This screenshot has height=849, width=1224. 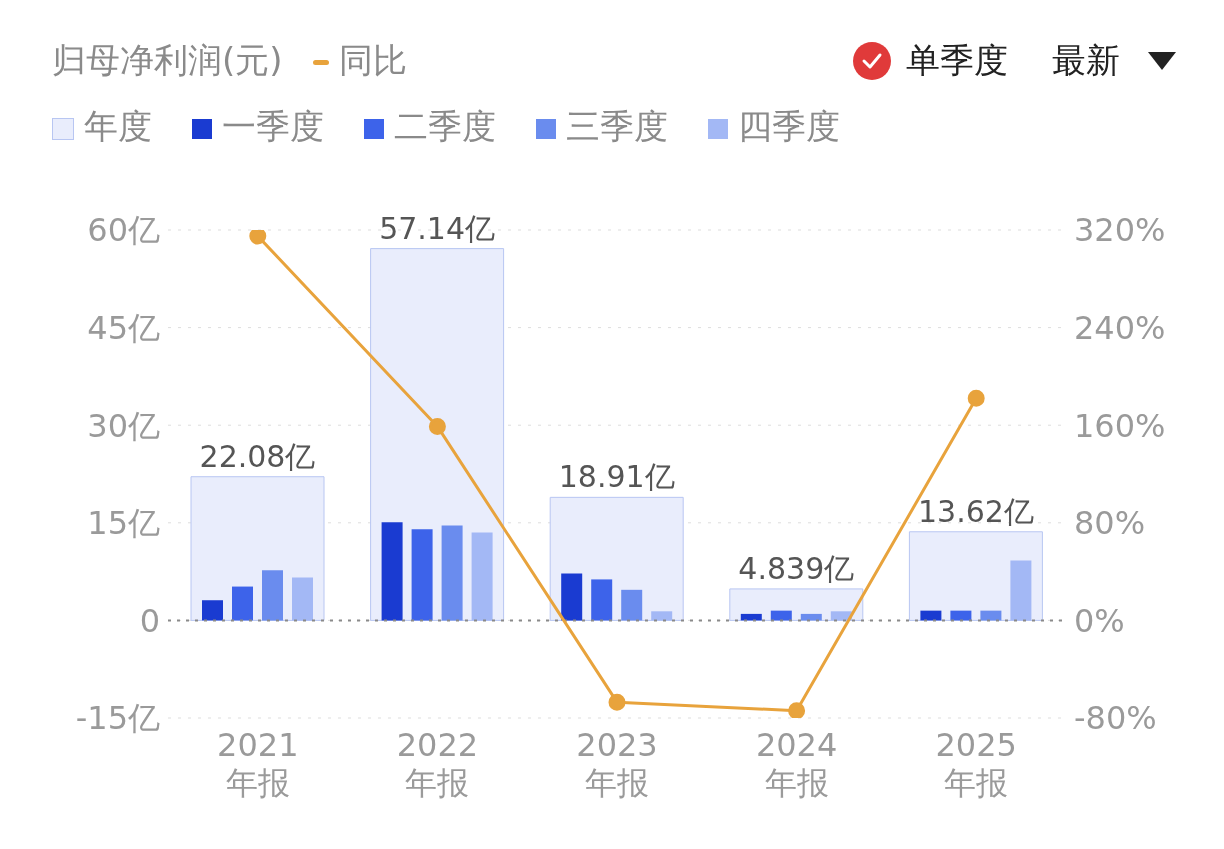 What do you see at coordinates (258, 764) in the screenshot?
I see `x-tick-label: 2021 年报` at bounding box center [258, 764].